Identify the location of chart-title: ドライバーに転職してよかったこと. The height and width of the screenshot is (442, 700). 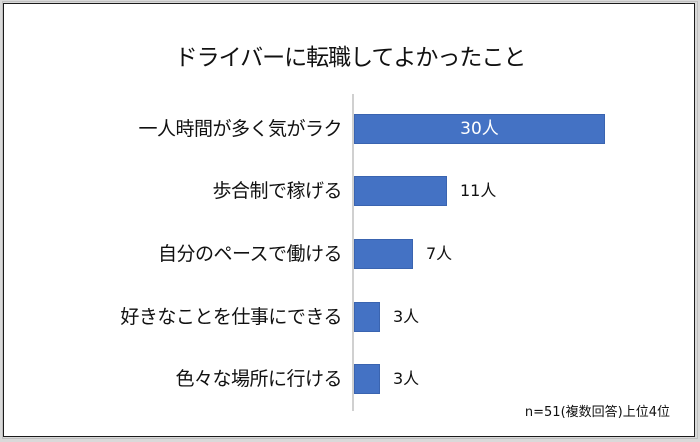
(350, 58).